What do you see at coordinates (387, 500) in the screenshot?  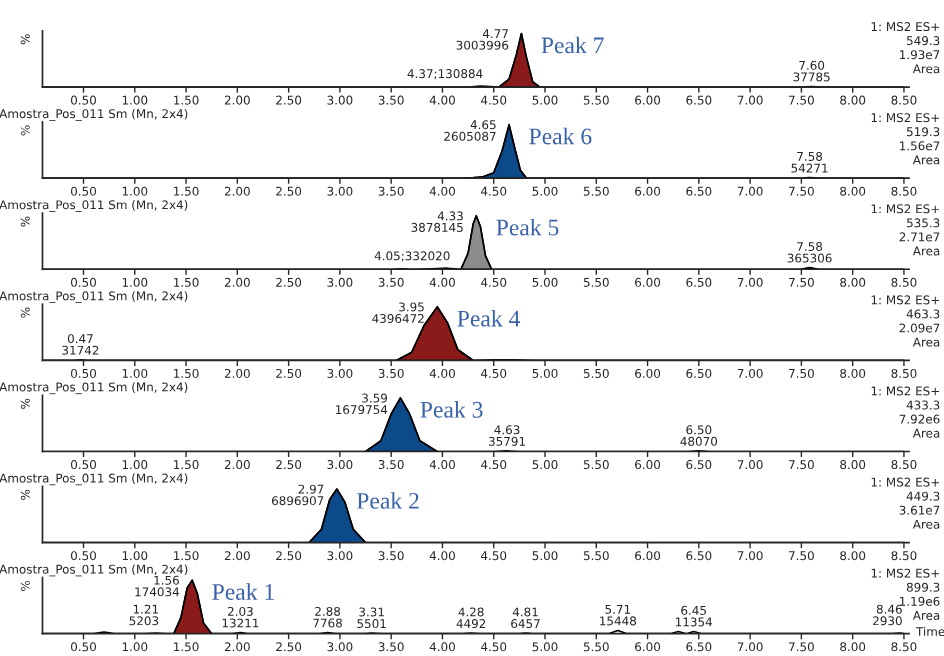 I see `series-label: Peak 2` at bounding box center [387, 500].